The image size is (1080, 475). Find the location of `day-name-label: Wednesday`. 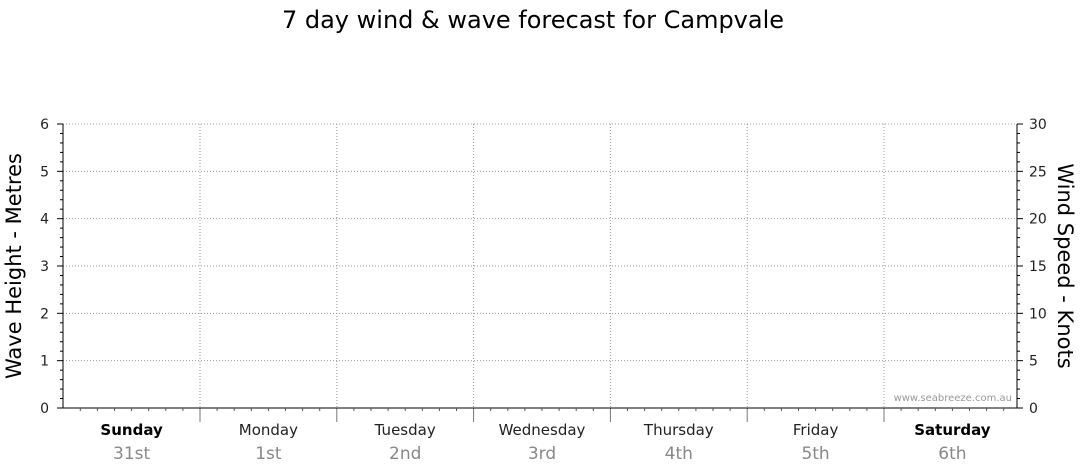

day-name-label: Wednesday is located at coordinates (542, 430).